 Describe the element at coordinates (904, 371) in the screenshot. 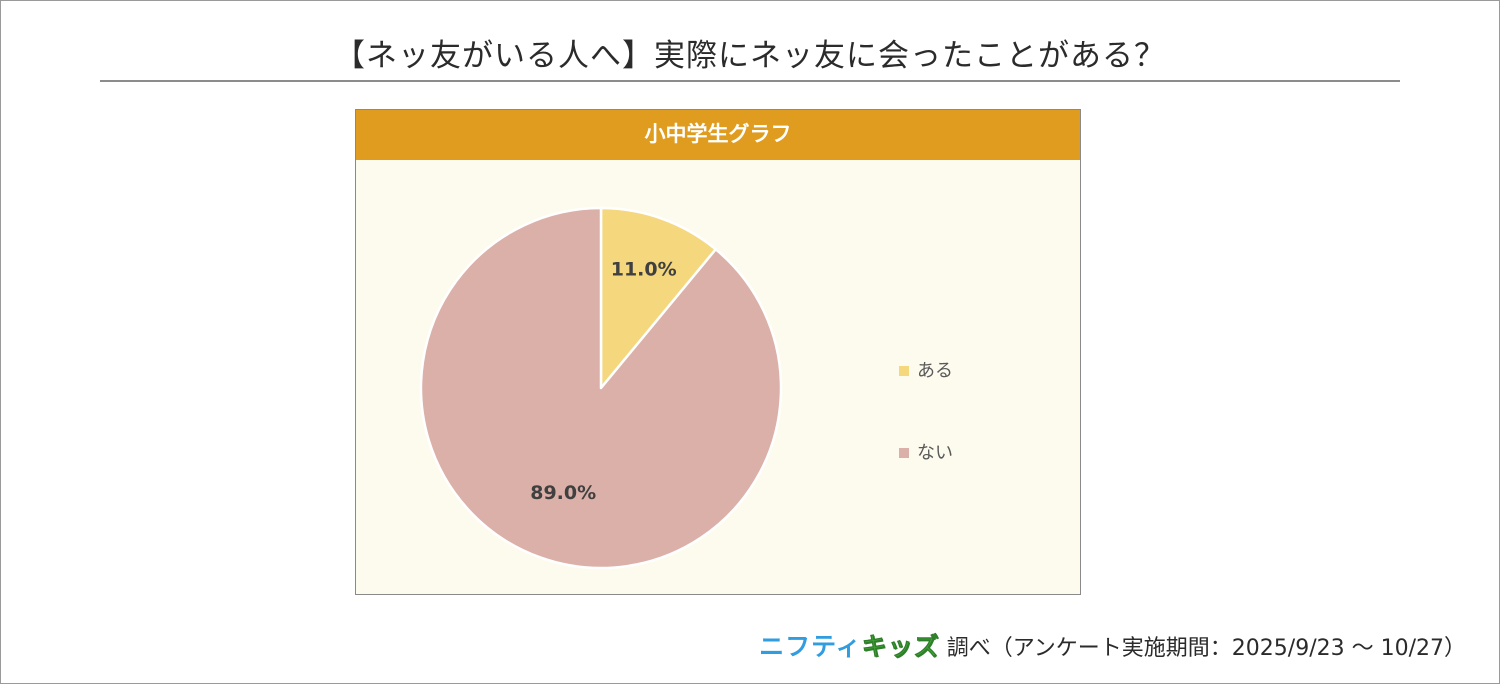

I see `legend-swatch-aru` at that location.